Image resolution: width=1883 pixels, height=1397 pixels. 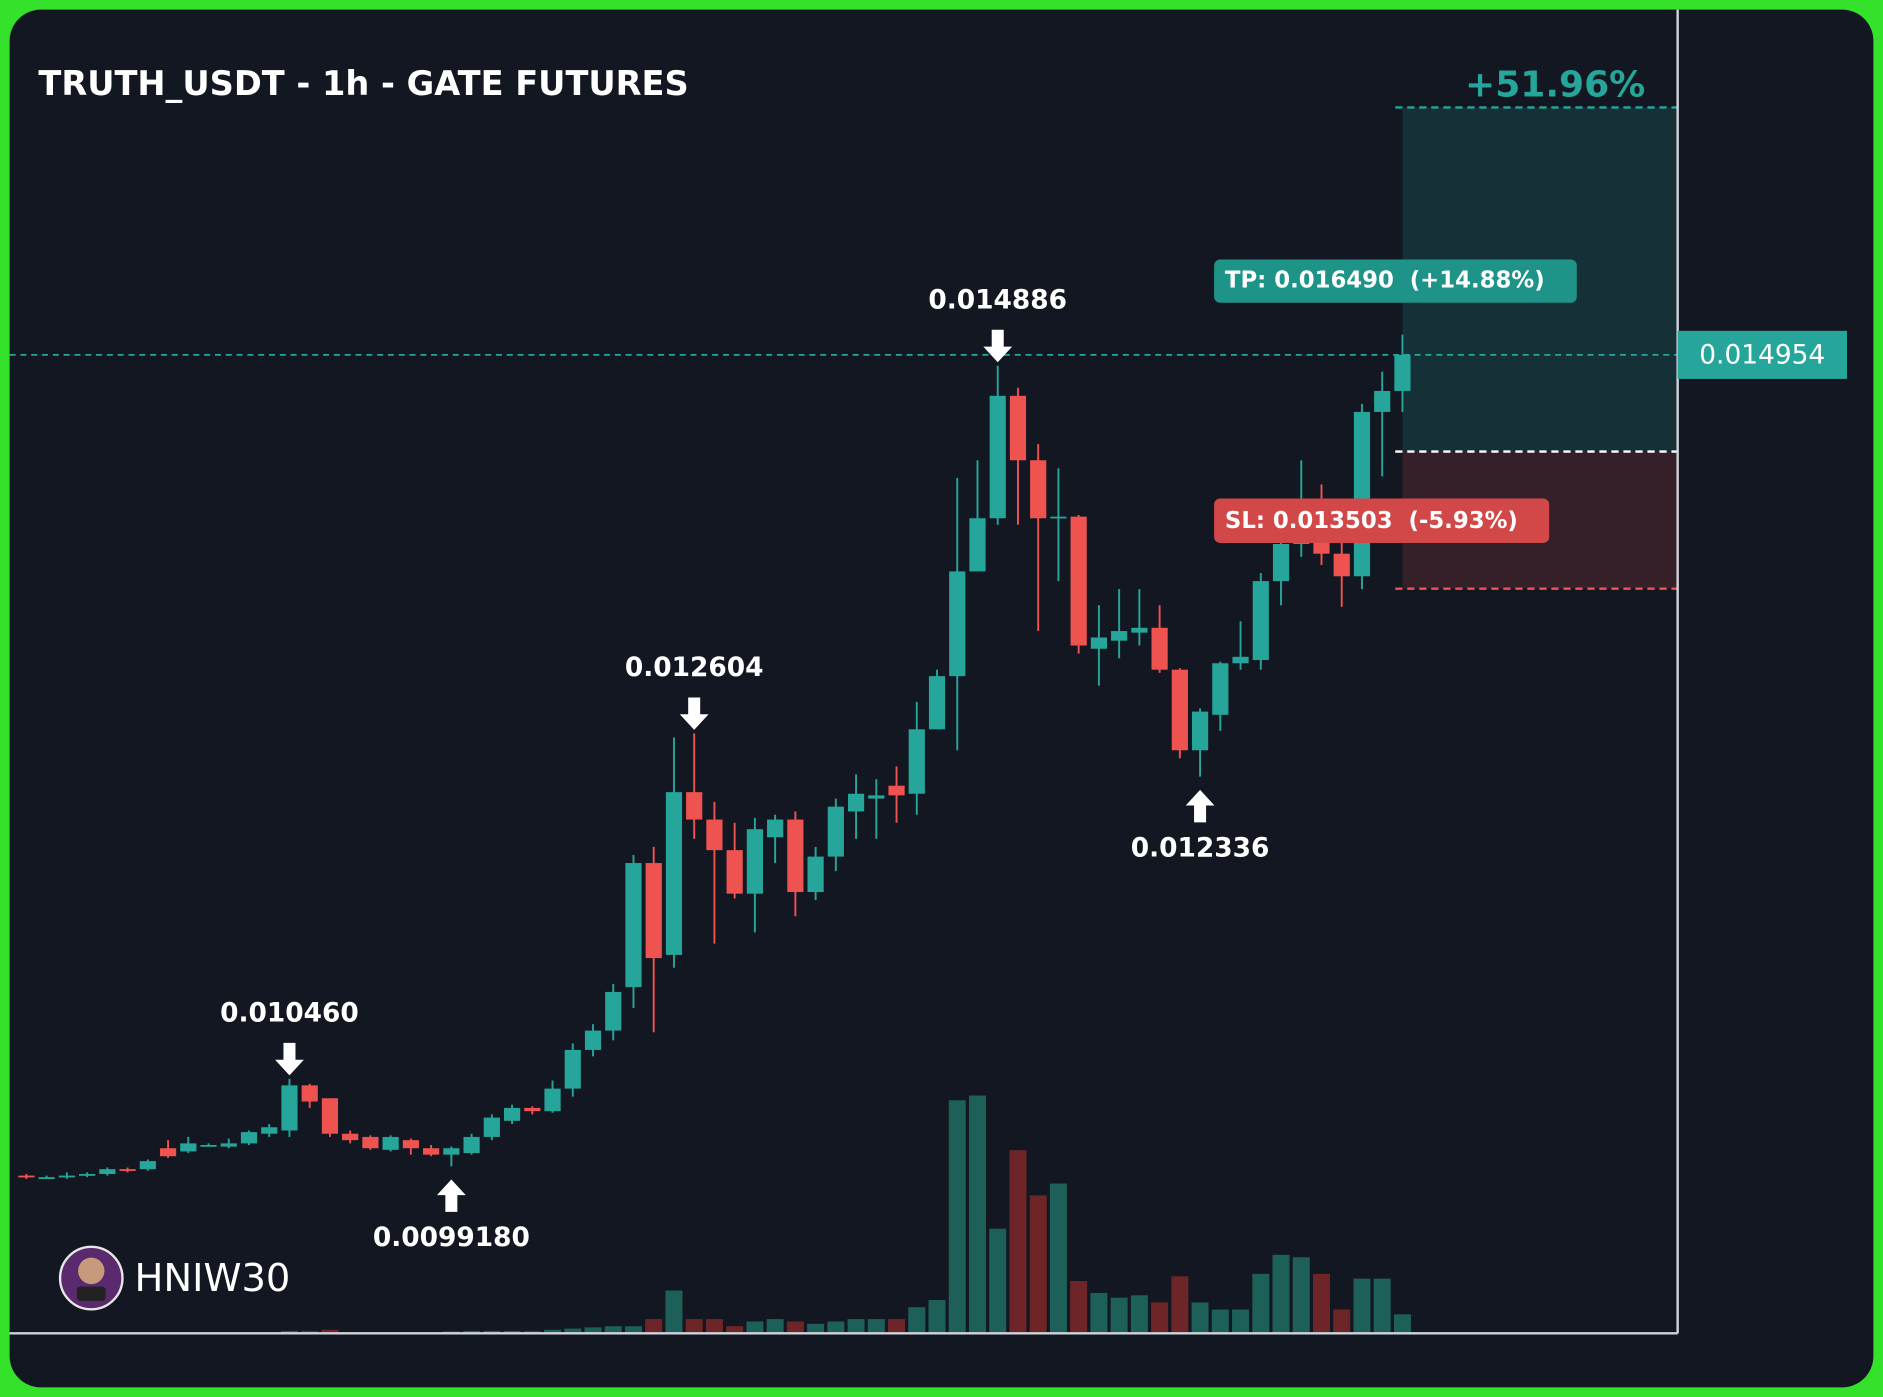 I want to click on annotation-label: 0.012604, so click(x=694, y=667).